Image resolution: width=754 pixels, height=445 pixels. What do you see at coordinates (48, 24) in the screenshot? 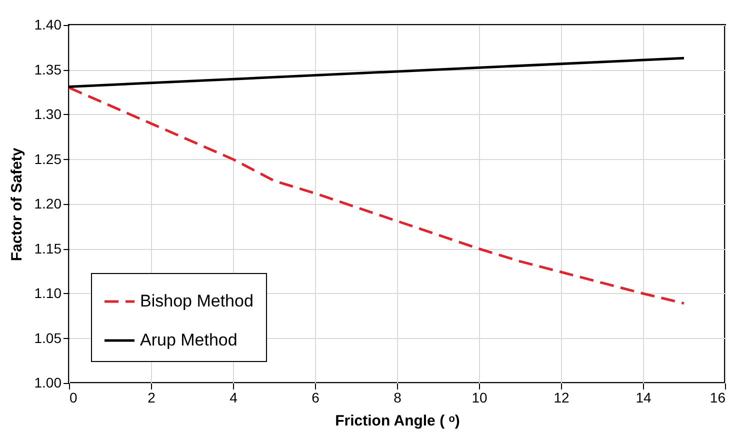
I see `y-tick-label: 1.40` at bounding box center [48, 24].